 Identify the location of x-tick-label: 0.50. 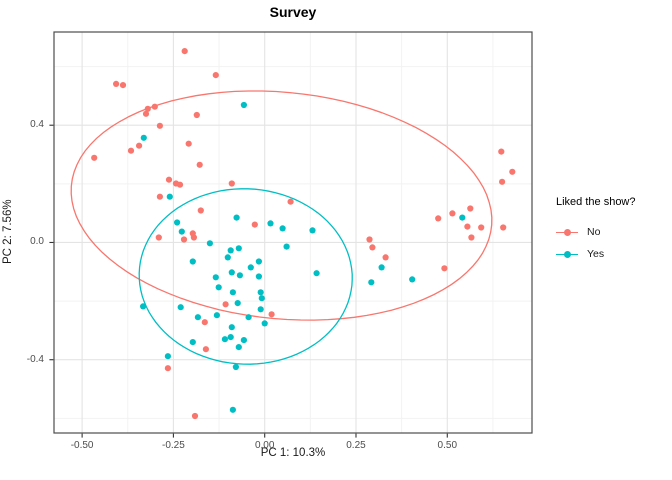
(447, 445).